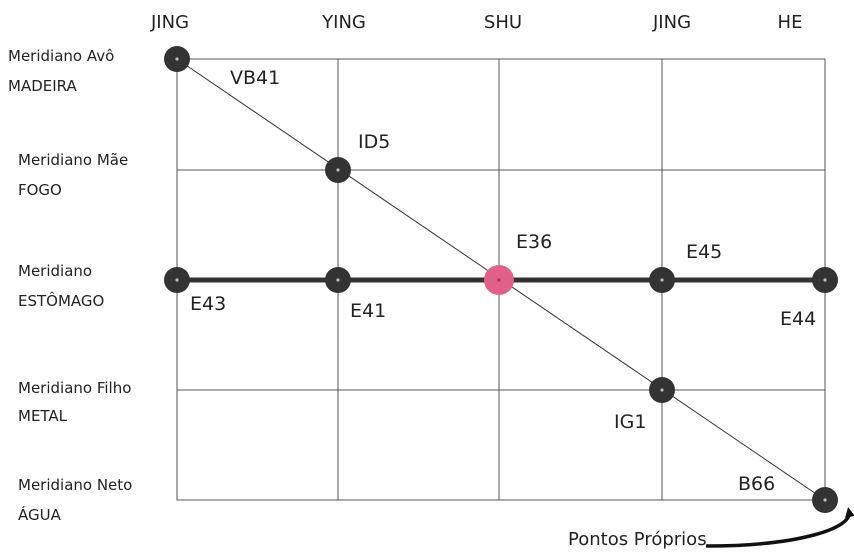 This screenshot has height=555, width=854. I want to click on point-label-b66: B66, so click(756, 484).